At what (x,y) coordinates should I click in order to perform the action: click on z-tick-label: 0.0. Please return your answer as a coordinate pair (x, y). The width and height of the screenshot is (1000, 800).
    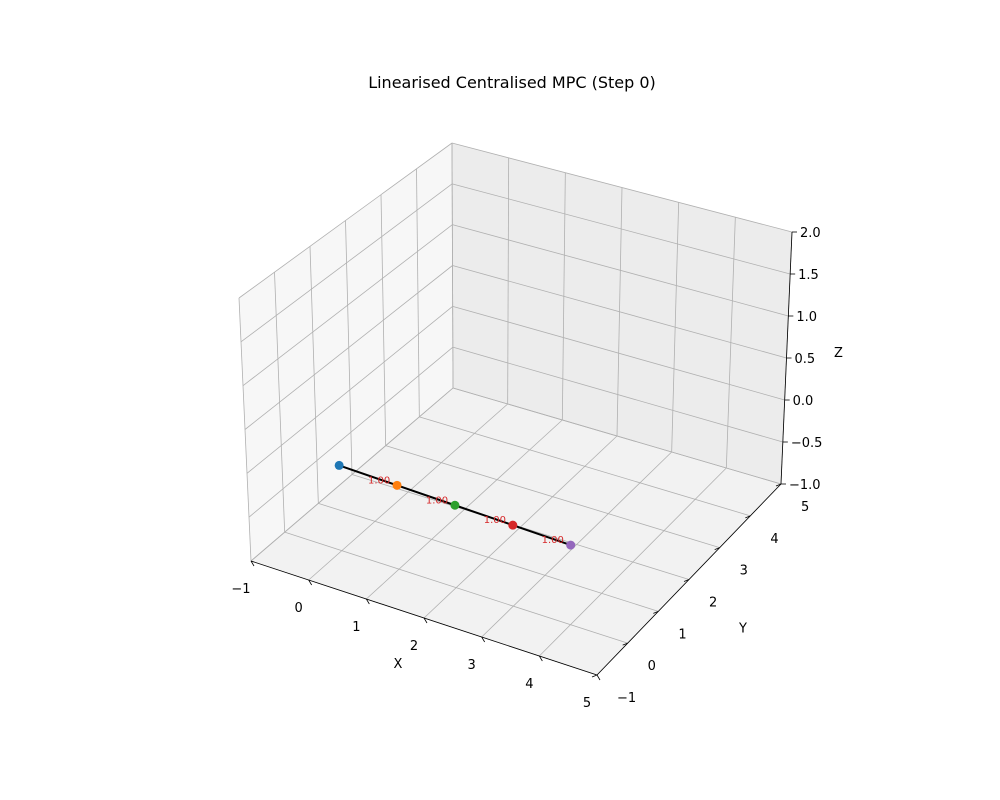
    Looking at the image, I should click on (803, 401).